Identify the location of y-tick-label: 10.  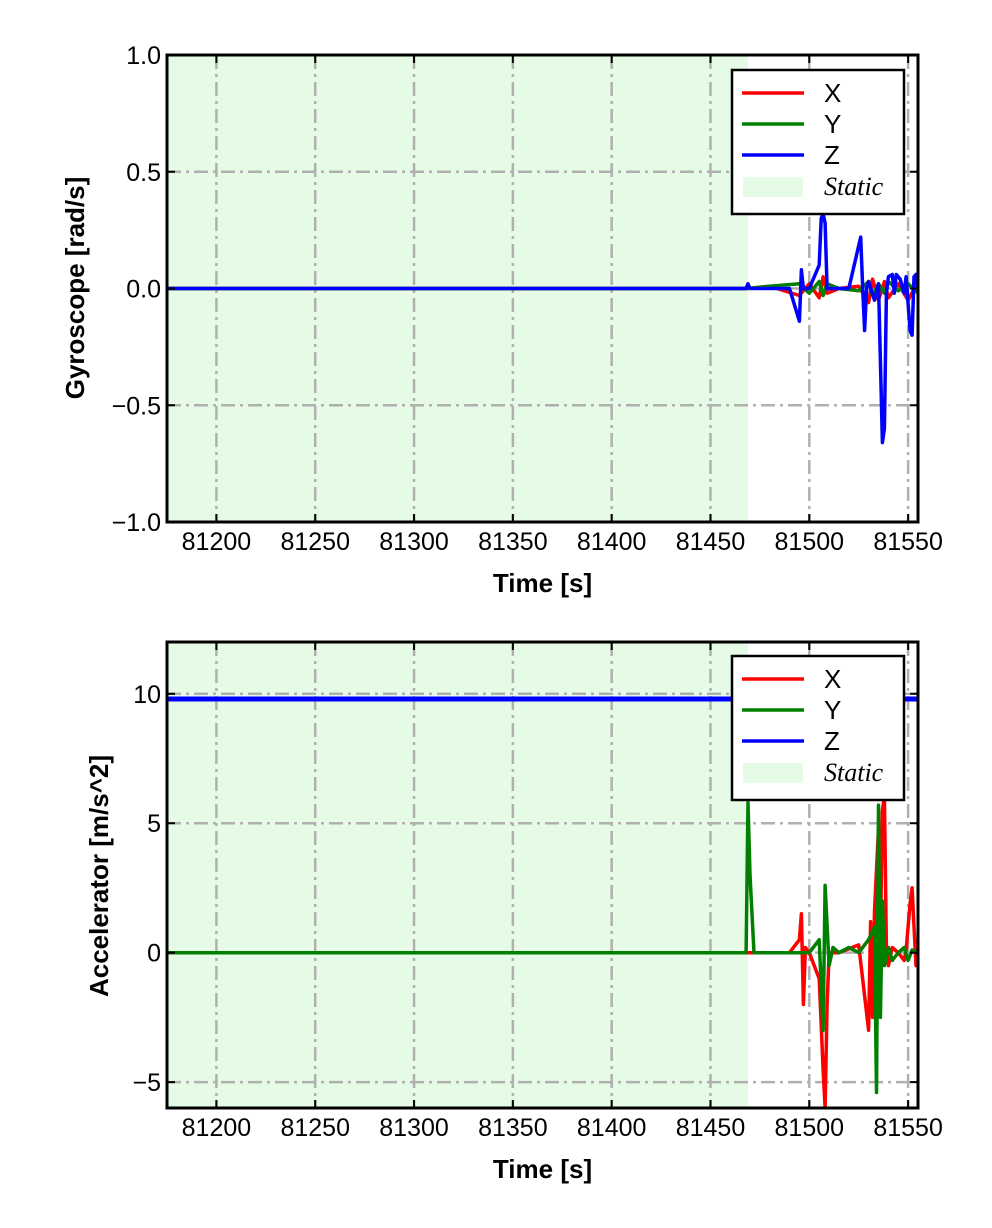
(147, 695).